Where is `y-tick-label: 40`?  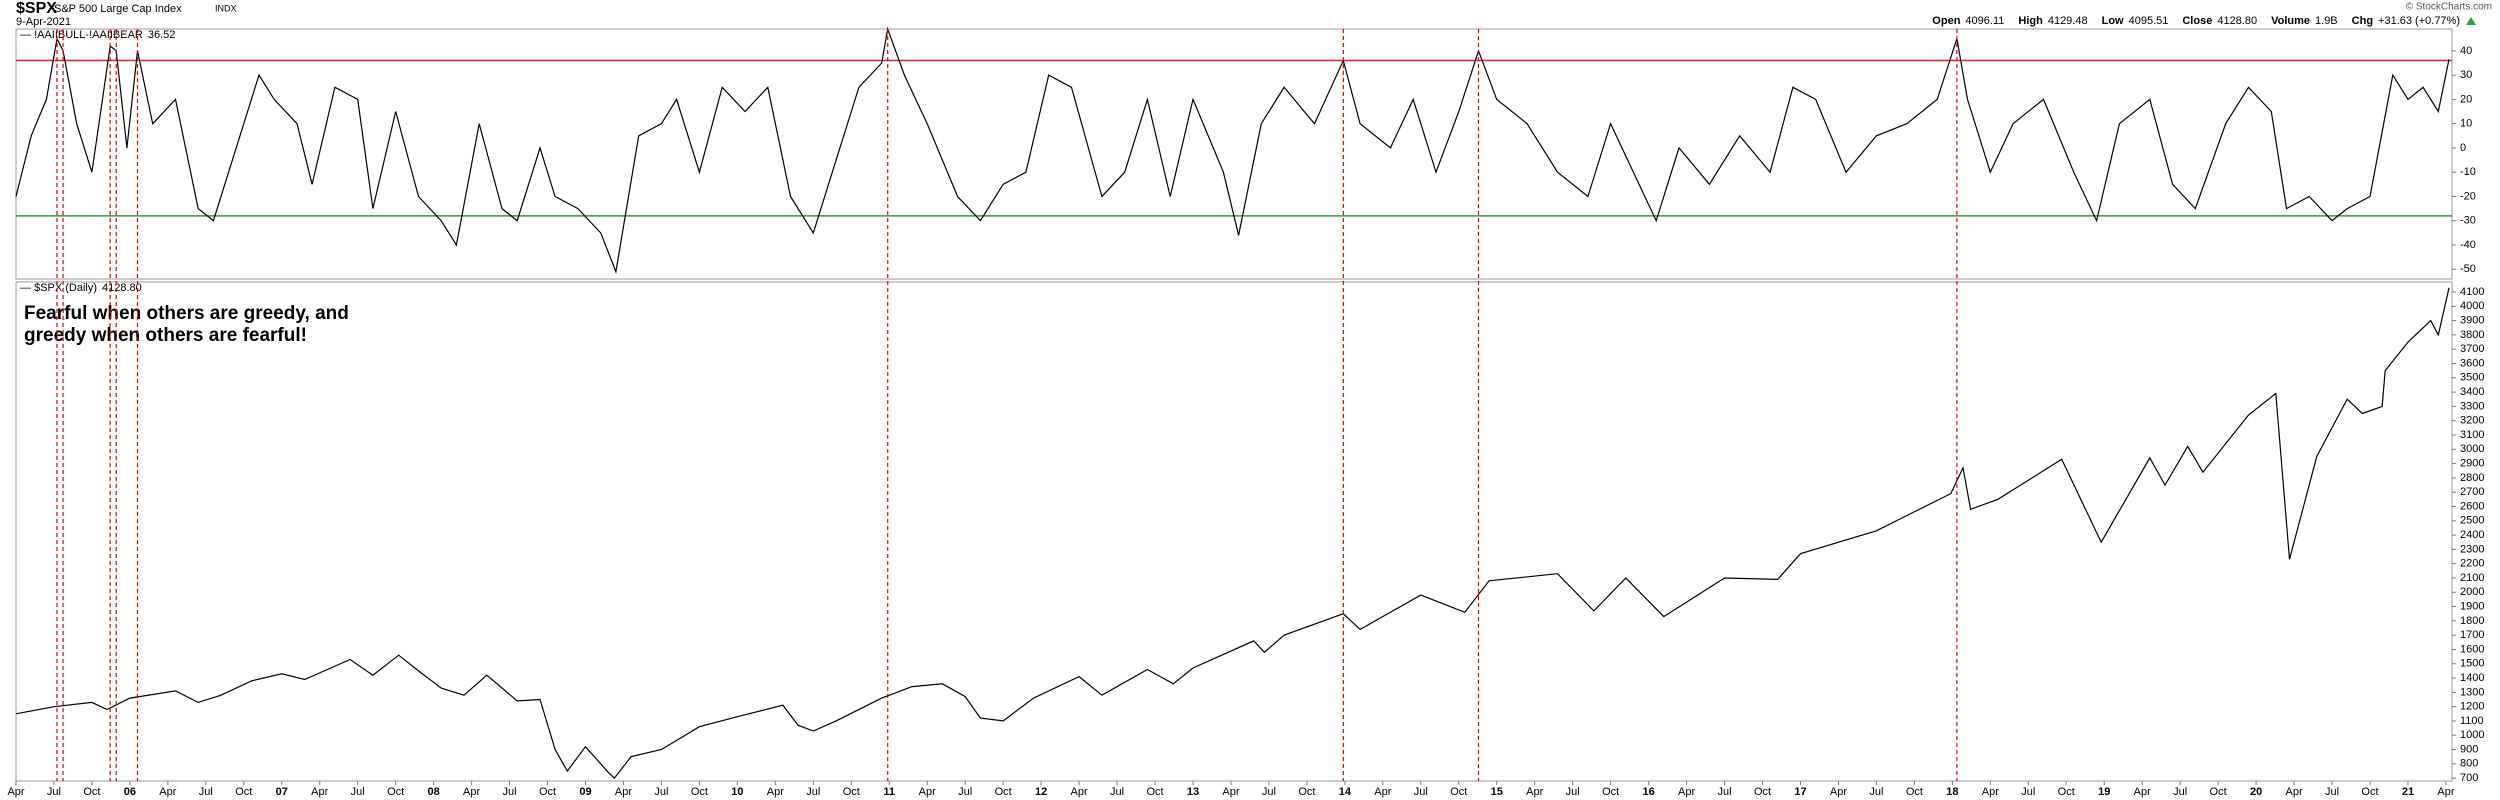
y-tick-label: 40 is located at coordinates (2466, 51).